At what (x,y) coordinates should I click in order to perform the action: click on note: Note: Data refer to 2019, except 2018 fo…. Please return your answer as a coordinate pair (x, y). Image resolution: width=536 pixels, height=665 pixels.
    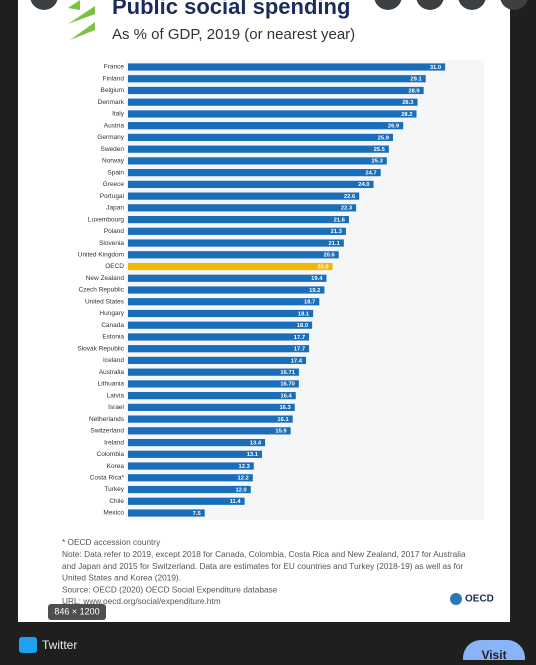
    Looking at the image, I should click on (264, 554).